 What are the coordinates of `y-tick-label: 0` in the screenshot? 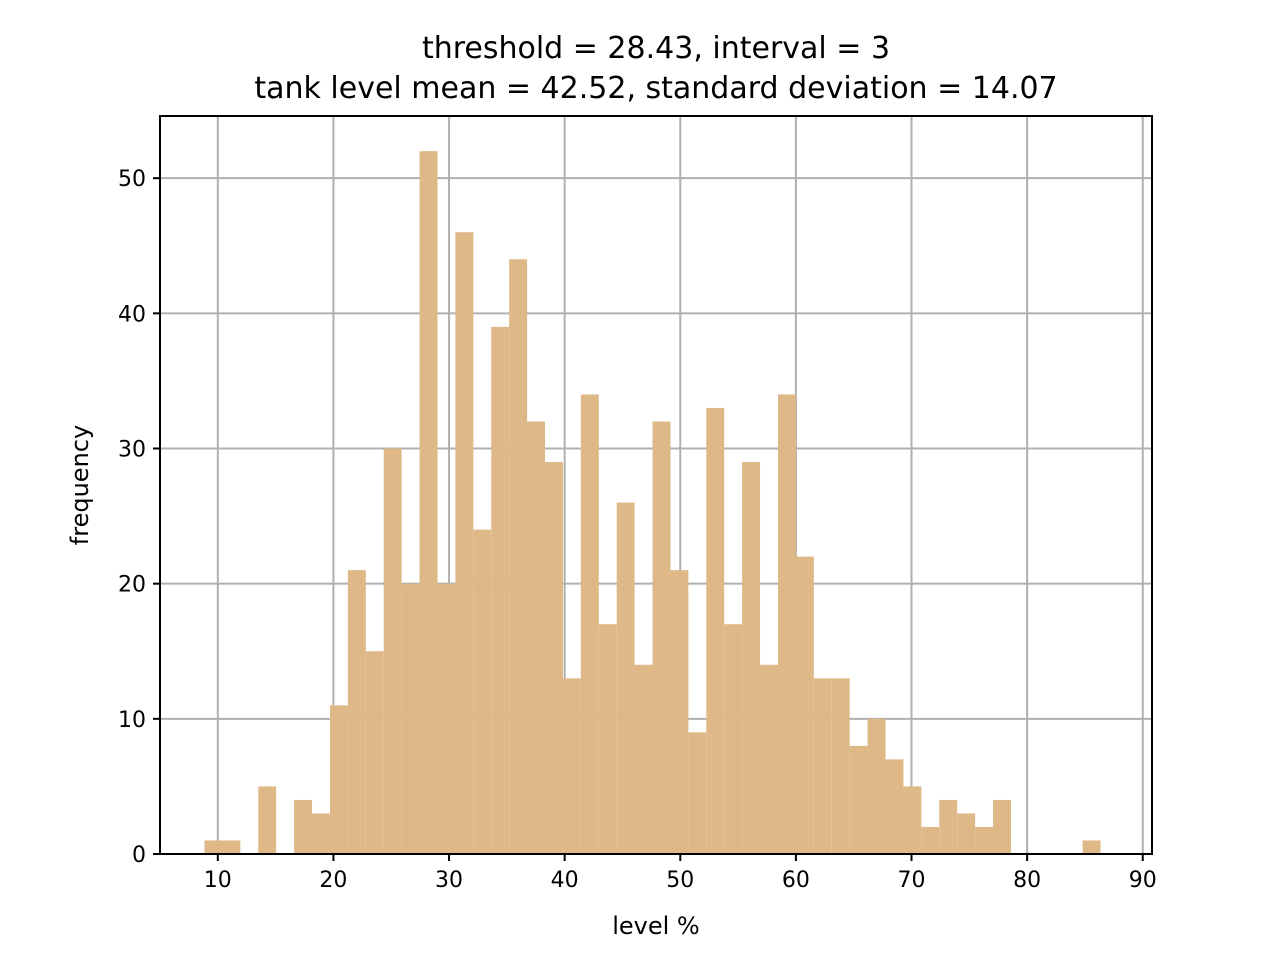 It's located at (139, 855).